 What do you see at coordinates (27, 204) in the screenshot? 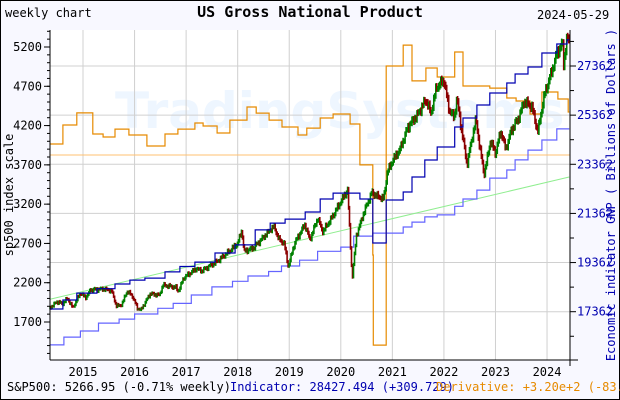
I see `left-tick-label: 3200` at bounding box center [27, 204].